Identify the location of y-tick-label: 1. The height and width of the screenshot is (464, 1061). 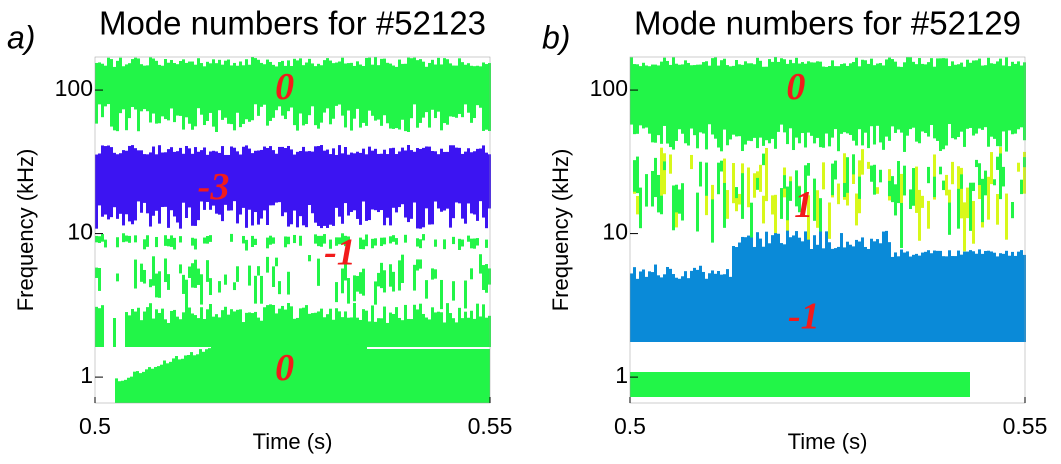
(621, 375).